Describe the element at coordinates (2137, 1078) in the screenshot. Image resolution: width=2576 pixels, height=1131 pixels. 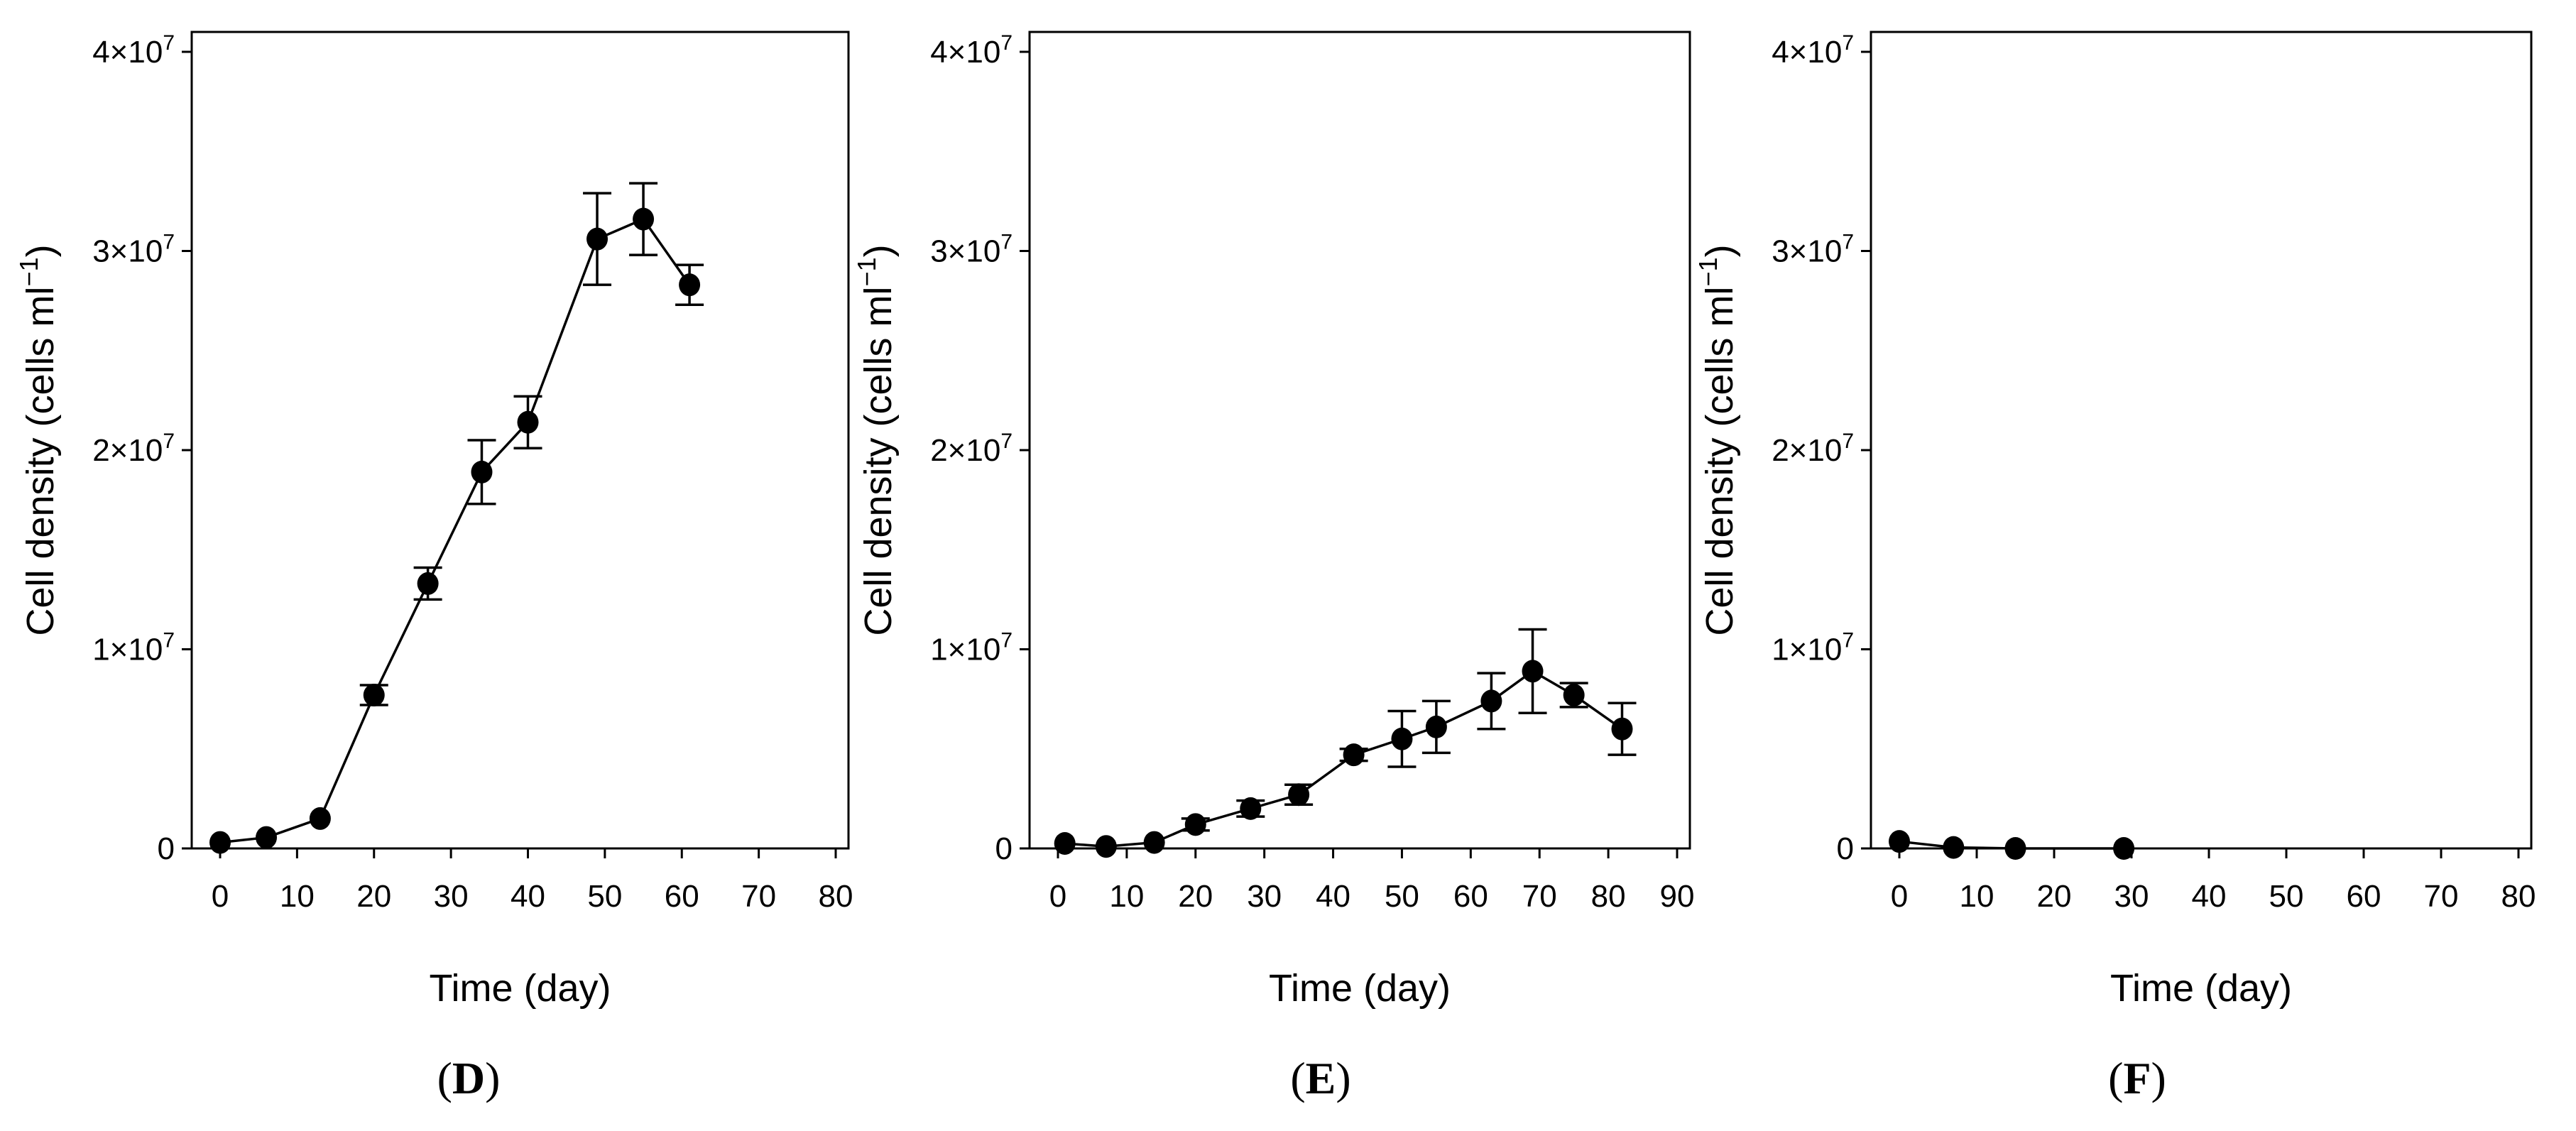
I see `panel-label: (F)` at that location.